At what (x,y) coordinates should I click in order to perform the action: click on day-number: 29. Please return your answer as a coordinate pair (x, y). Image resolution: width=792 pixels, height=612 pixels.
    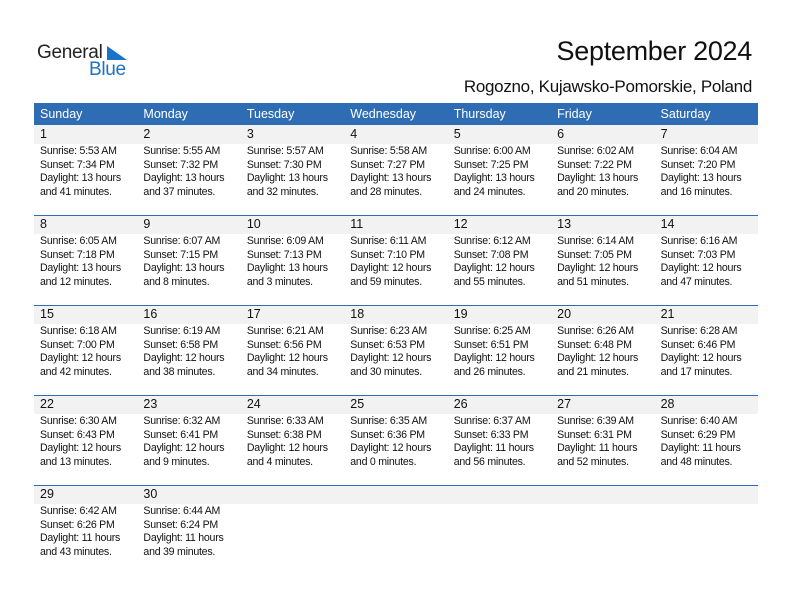
    Looking at the image, I should click on (47, 494).